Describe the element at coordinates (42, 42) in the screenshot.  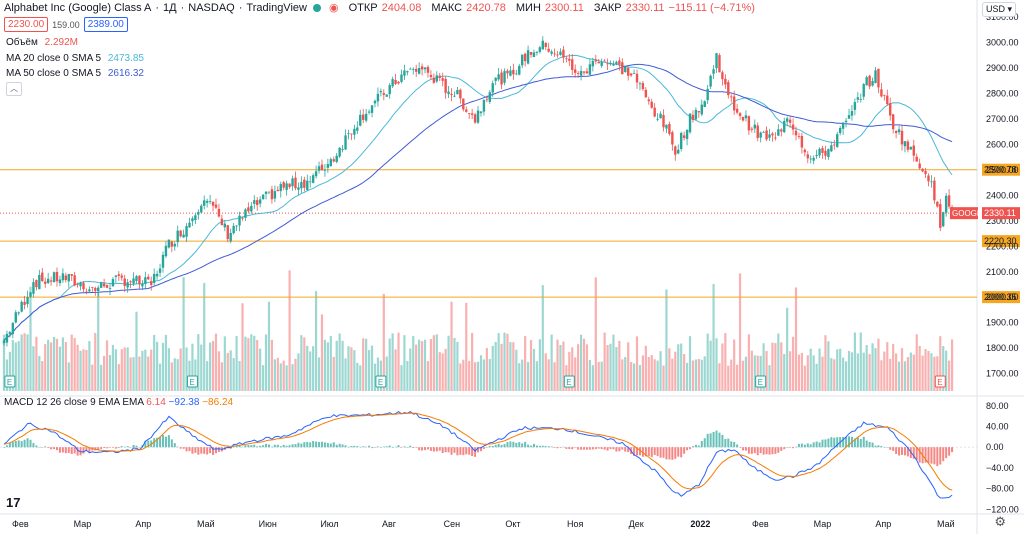
I see `volume-legend: Объём 2.292M` at that location.